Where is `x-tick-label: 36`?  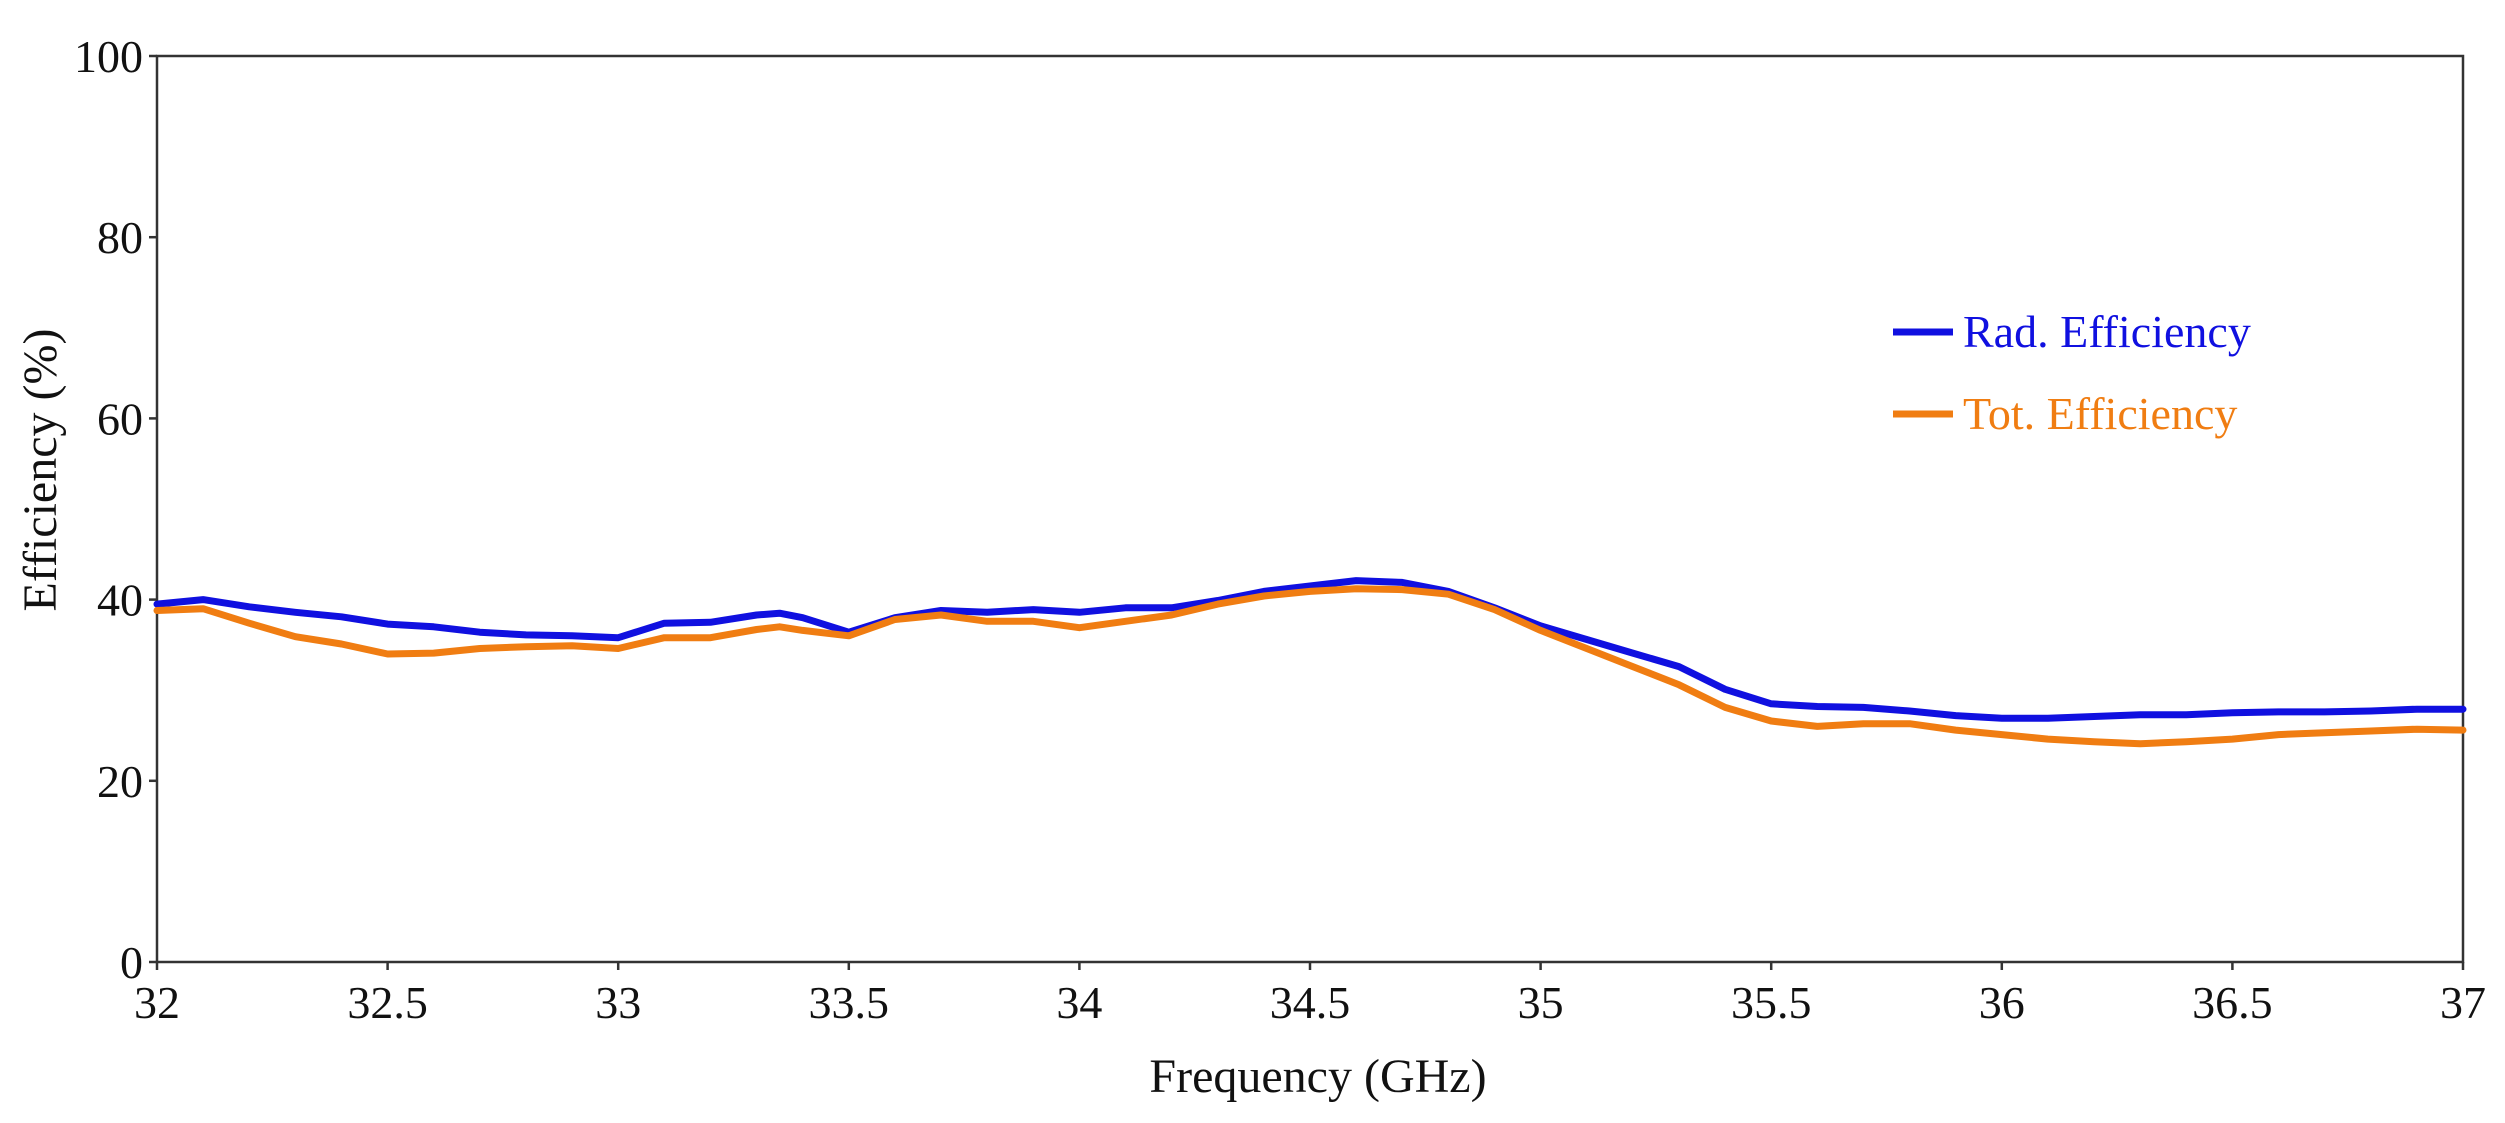
x-tick-label: 36 is located at coordinates (2002, 1002).